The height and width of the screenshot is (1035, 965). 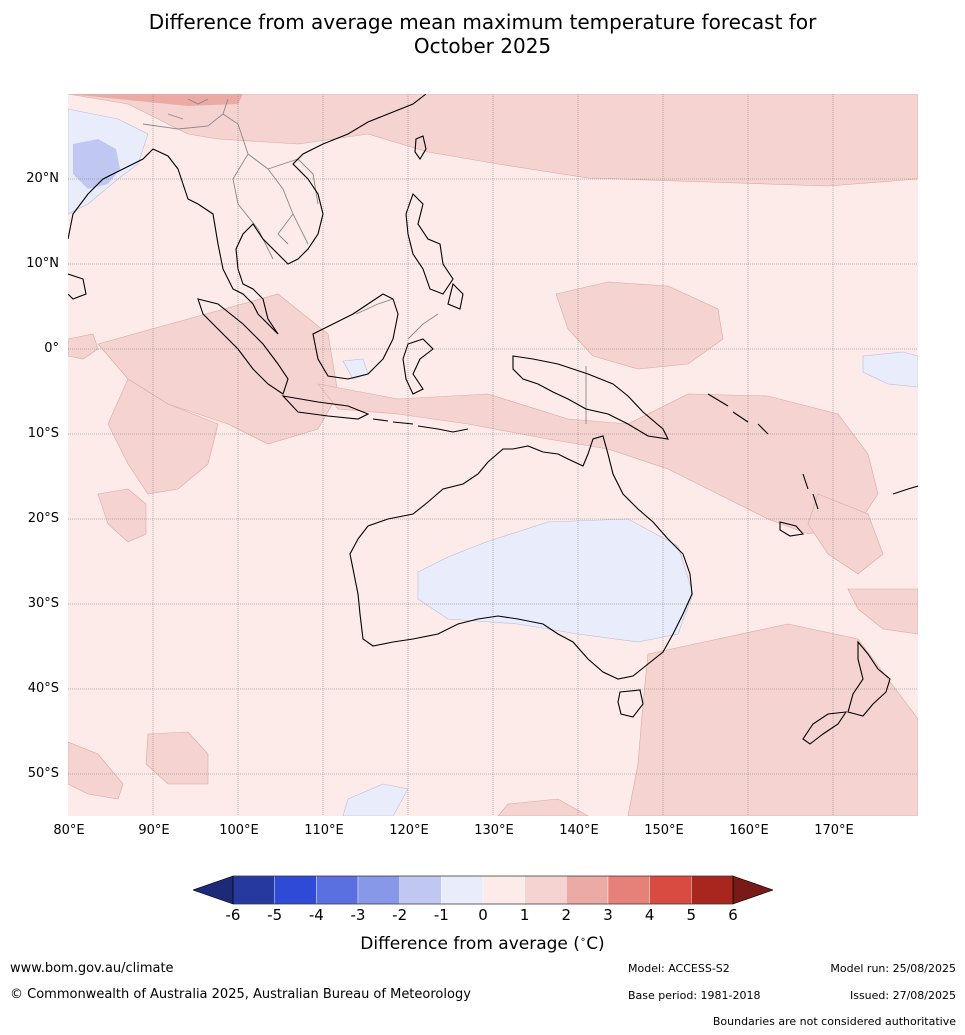 What do you see at coordinates (694, 995) in the screenshot?
I see `footer-base-period: Base period: 1981-2018` at bounding box center [694, 995].